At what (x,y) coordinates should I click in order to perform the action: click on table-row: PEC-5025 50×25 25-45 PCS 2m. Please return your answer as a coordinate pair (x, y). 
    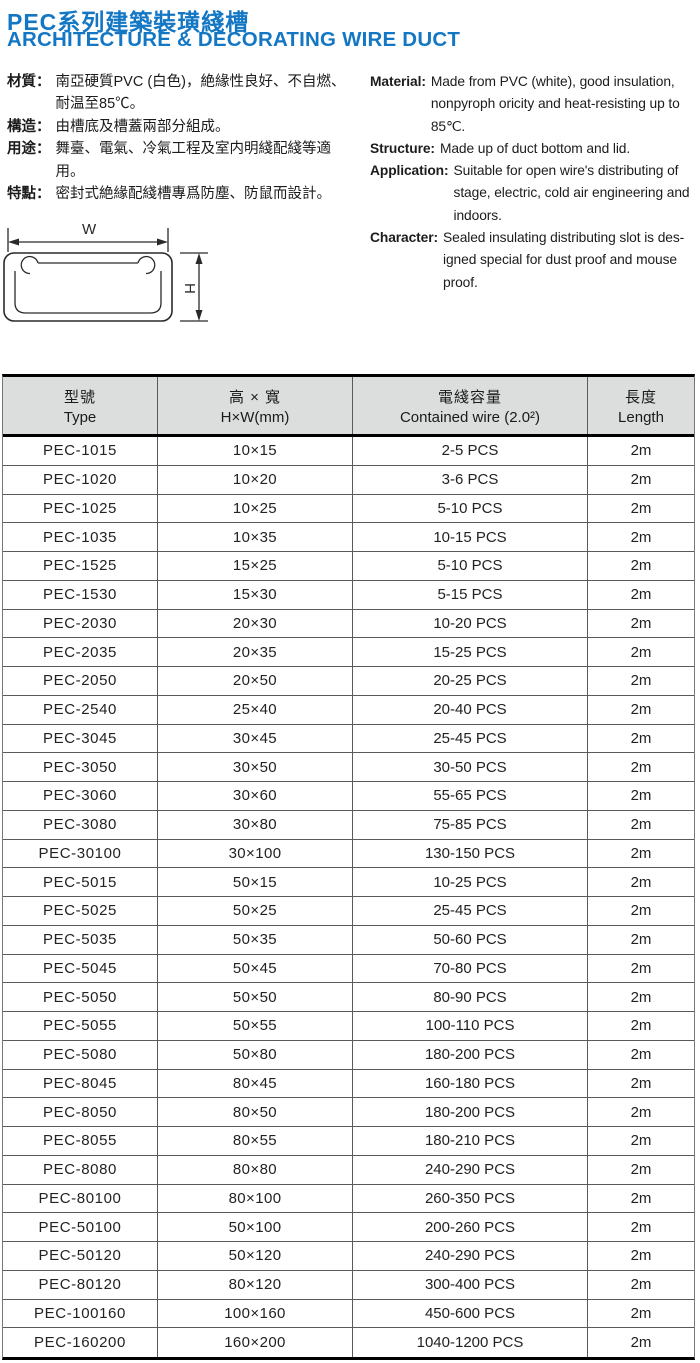
    Looking at the image, I should click on (348, 911).